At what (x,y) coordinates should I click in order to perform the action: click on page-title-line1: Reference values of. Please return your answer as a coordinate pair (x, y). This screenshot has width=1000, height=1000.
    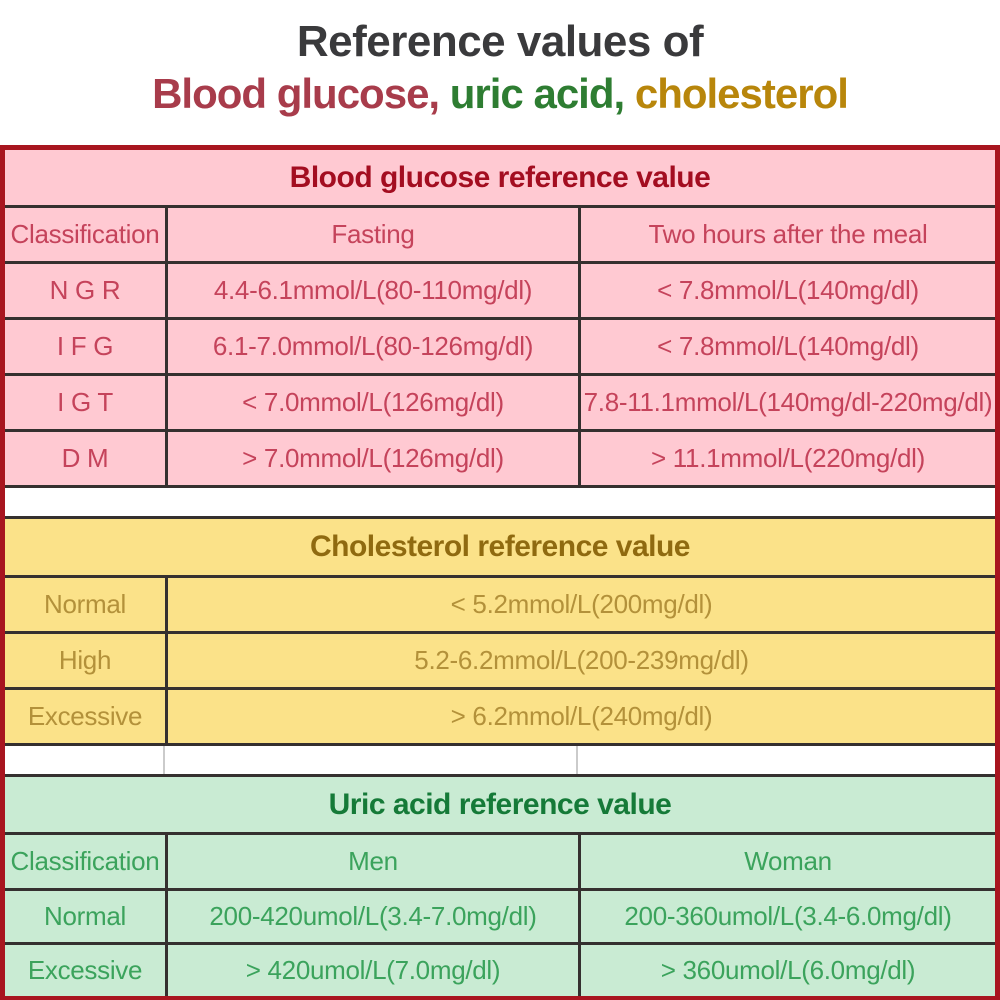
    Looking at the image, I should click on (500, 41).